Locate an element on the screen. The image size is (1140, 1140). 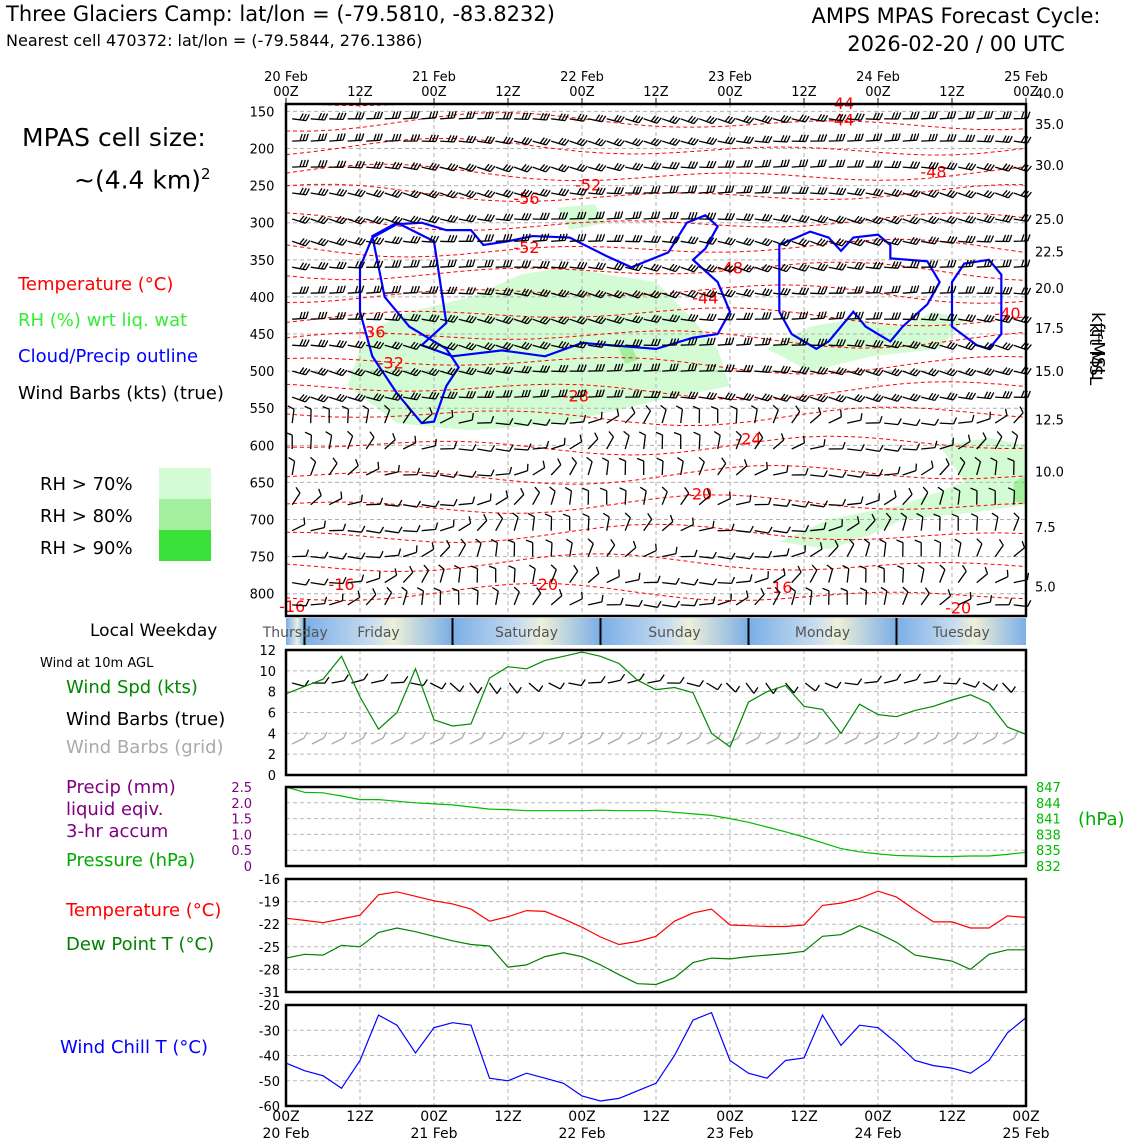
top-hour-label: 00Z is located at coordinates (730, 92).